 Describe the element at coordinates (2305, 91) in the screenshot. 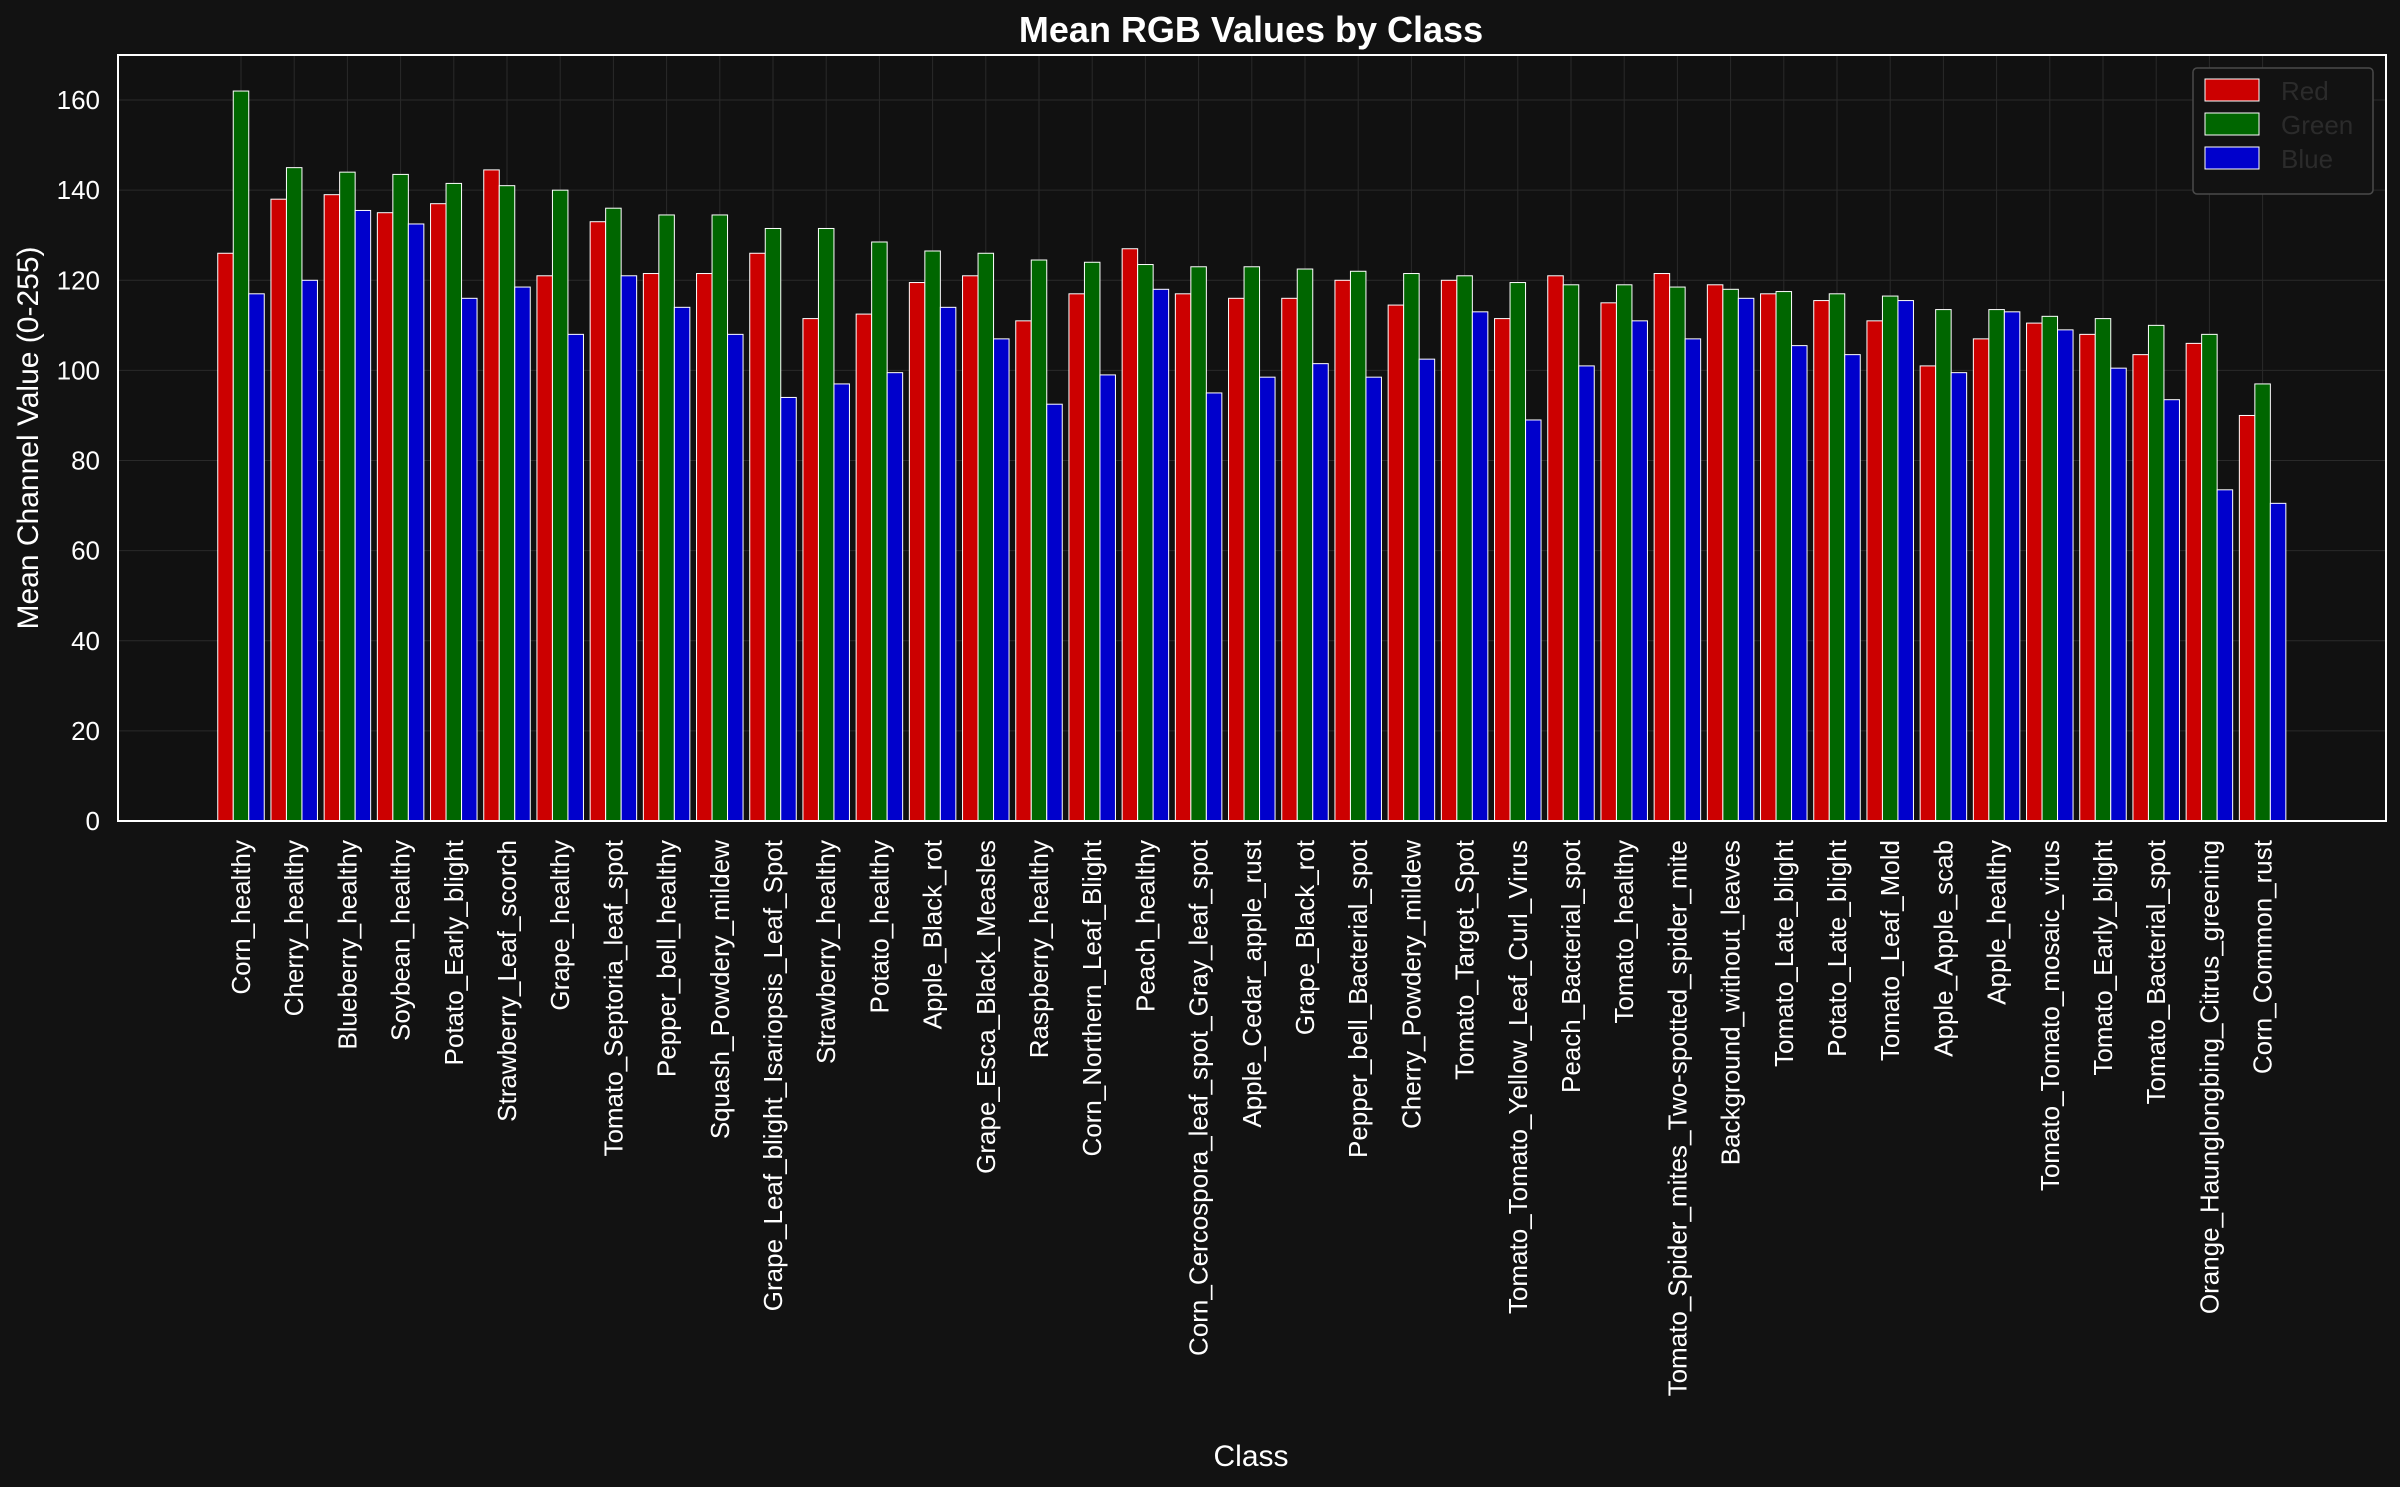

I see `legend-label-red: Red` at that location.